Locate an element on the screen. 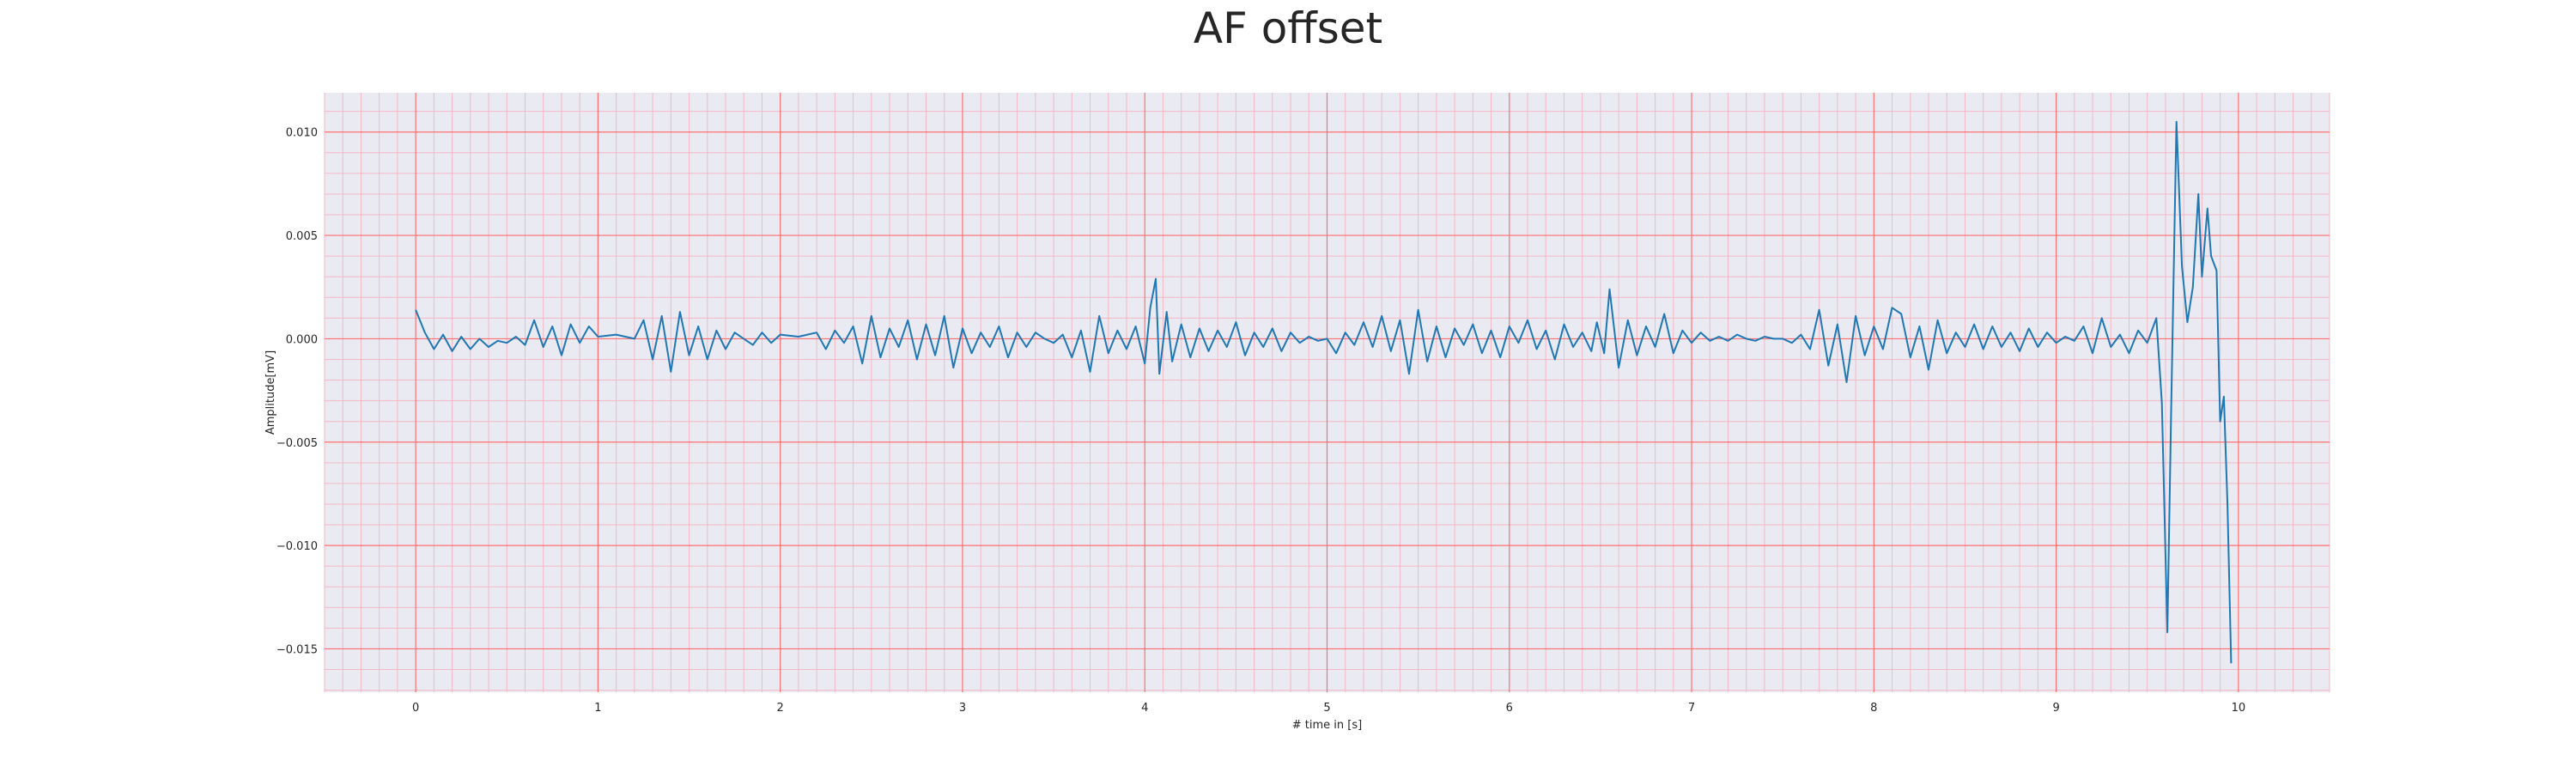 Image resolution: width=2576 pixels, height=773 pixels. x-axis-ticks: 0 1 2 3 4 5 6 7 8 9 10 is located at coordinates (1328, 708).